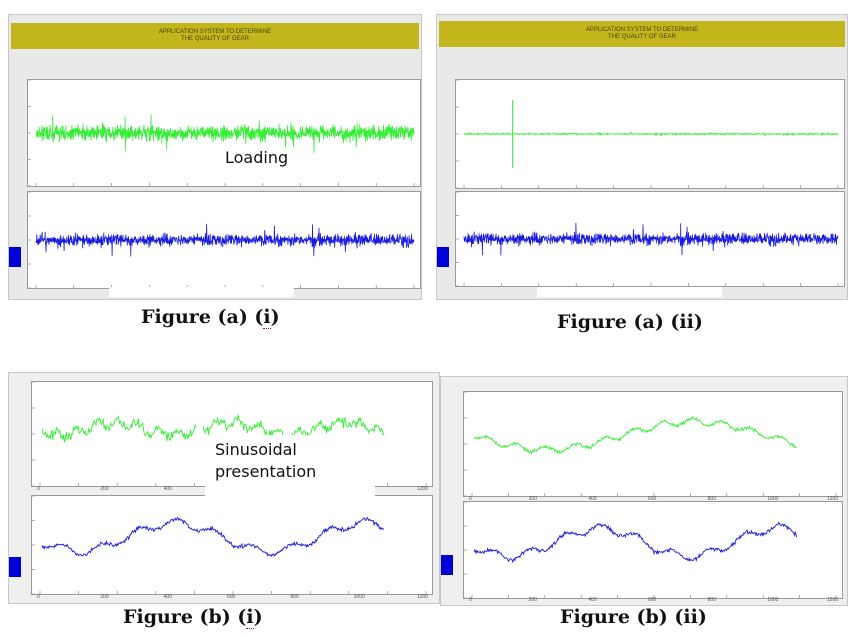  What do you see at coordinates (256, 449) in the screenshot?
I see `overlay-line-1: Sinusoidal` at bounding box center [256, 449].